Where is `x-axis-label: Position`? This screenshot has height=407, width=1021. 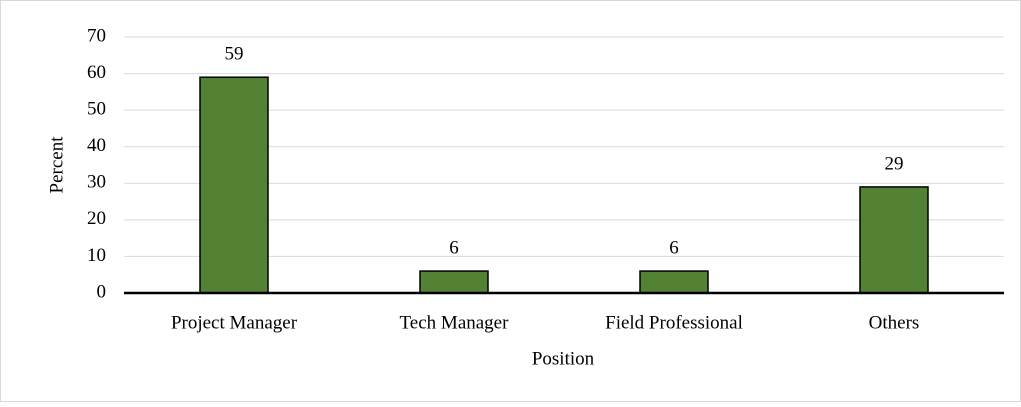
x-axis-label: Position is located at coordinates (563, 358).